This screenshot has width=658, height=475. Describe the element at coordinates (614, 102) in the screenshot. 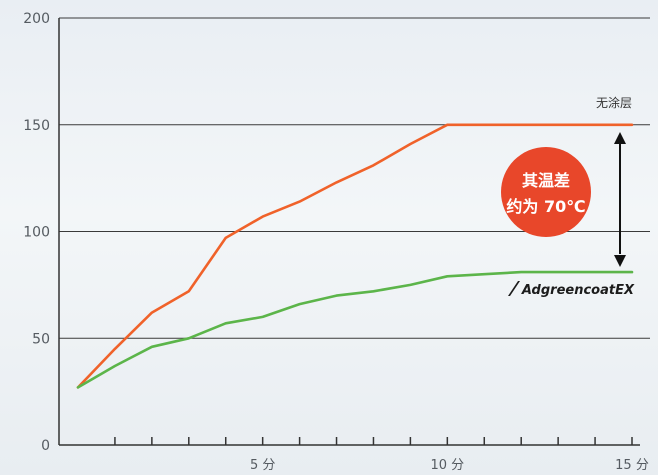

I see `series-label-uncoated: 无涂层` at that location.